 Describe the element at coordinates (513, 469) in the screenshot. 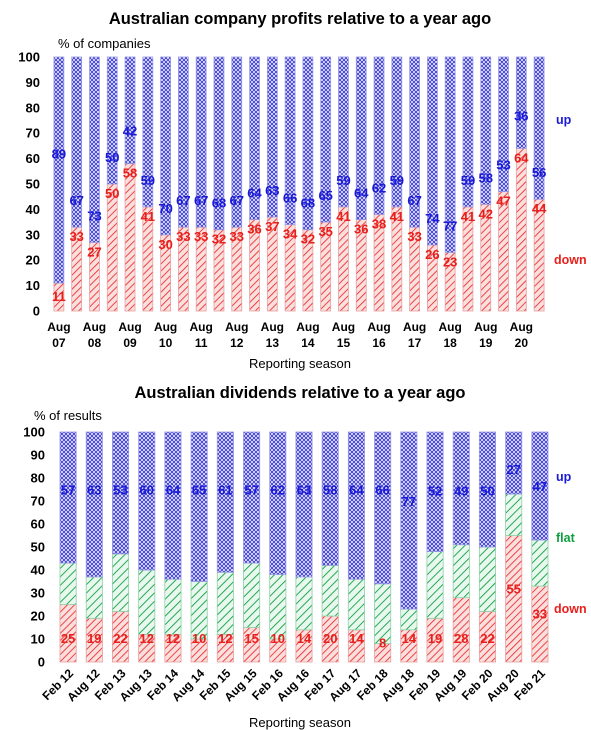

I see `data-label-up: 27` at that location.